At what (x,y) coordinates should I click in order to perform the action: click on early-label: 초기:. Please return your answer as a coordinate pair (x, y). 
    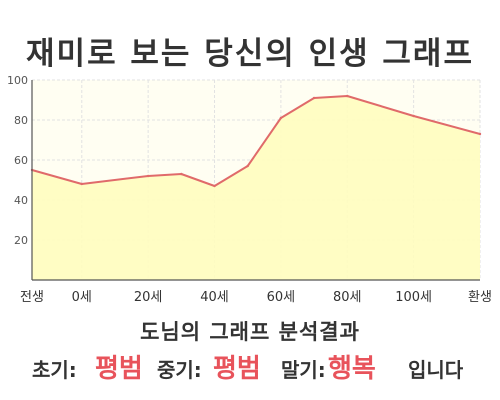
    Looking at the image, I should click on (54, 370).